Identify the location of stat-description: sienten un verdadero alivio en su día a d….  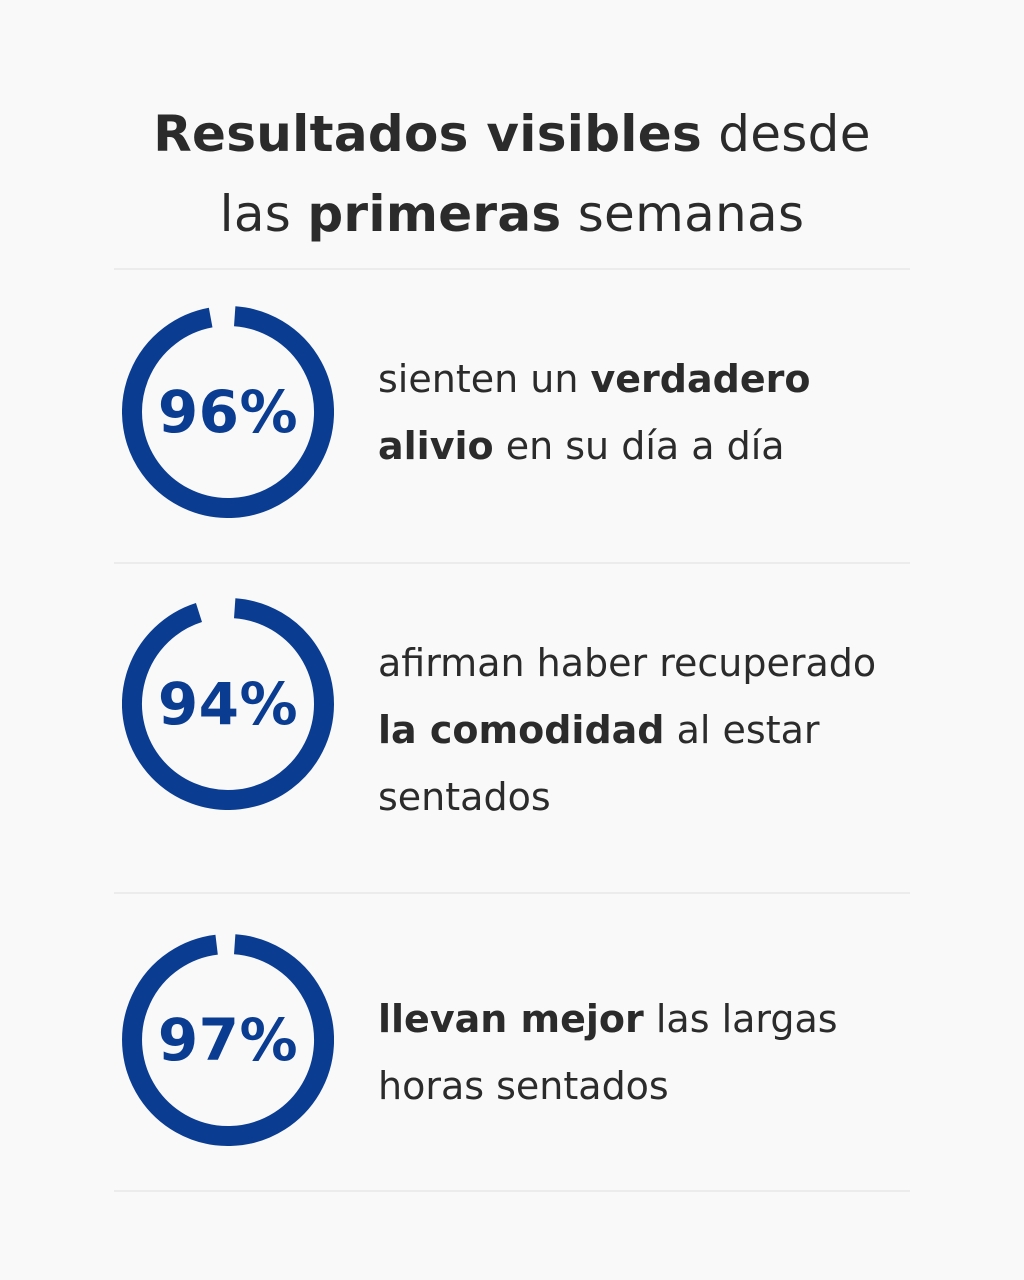
(668, 413).